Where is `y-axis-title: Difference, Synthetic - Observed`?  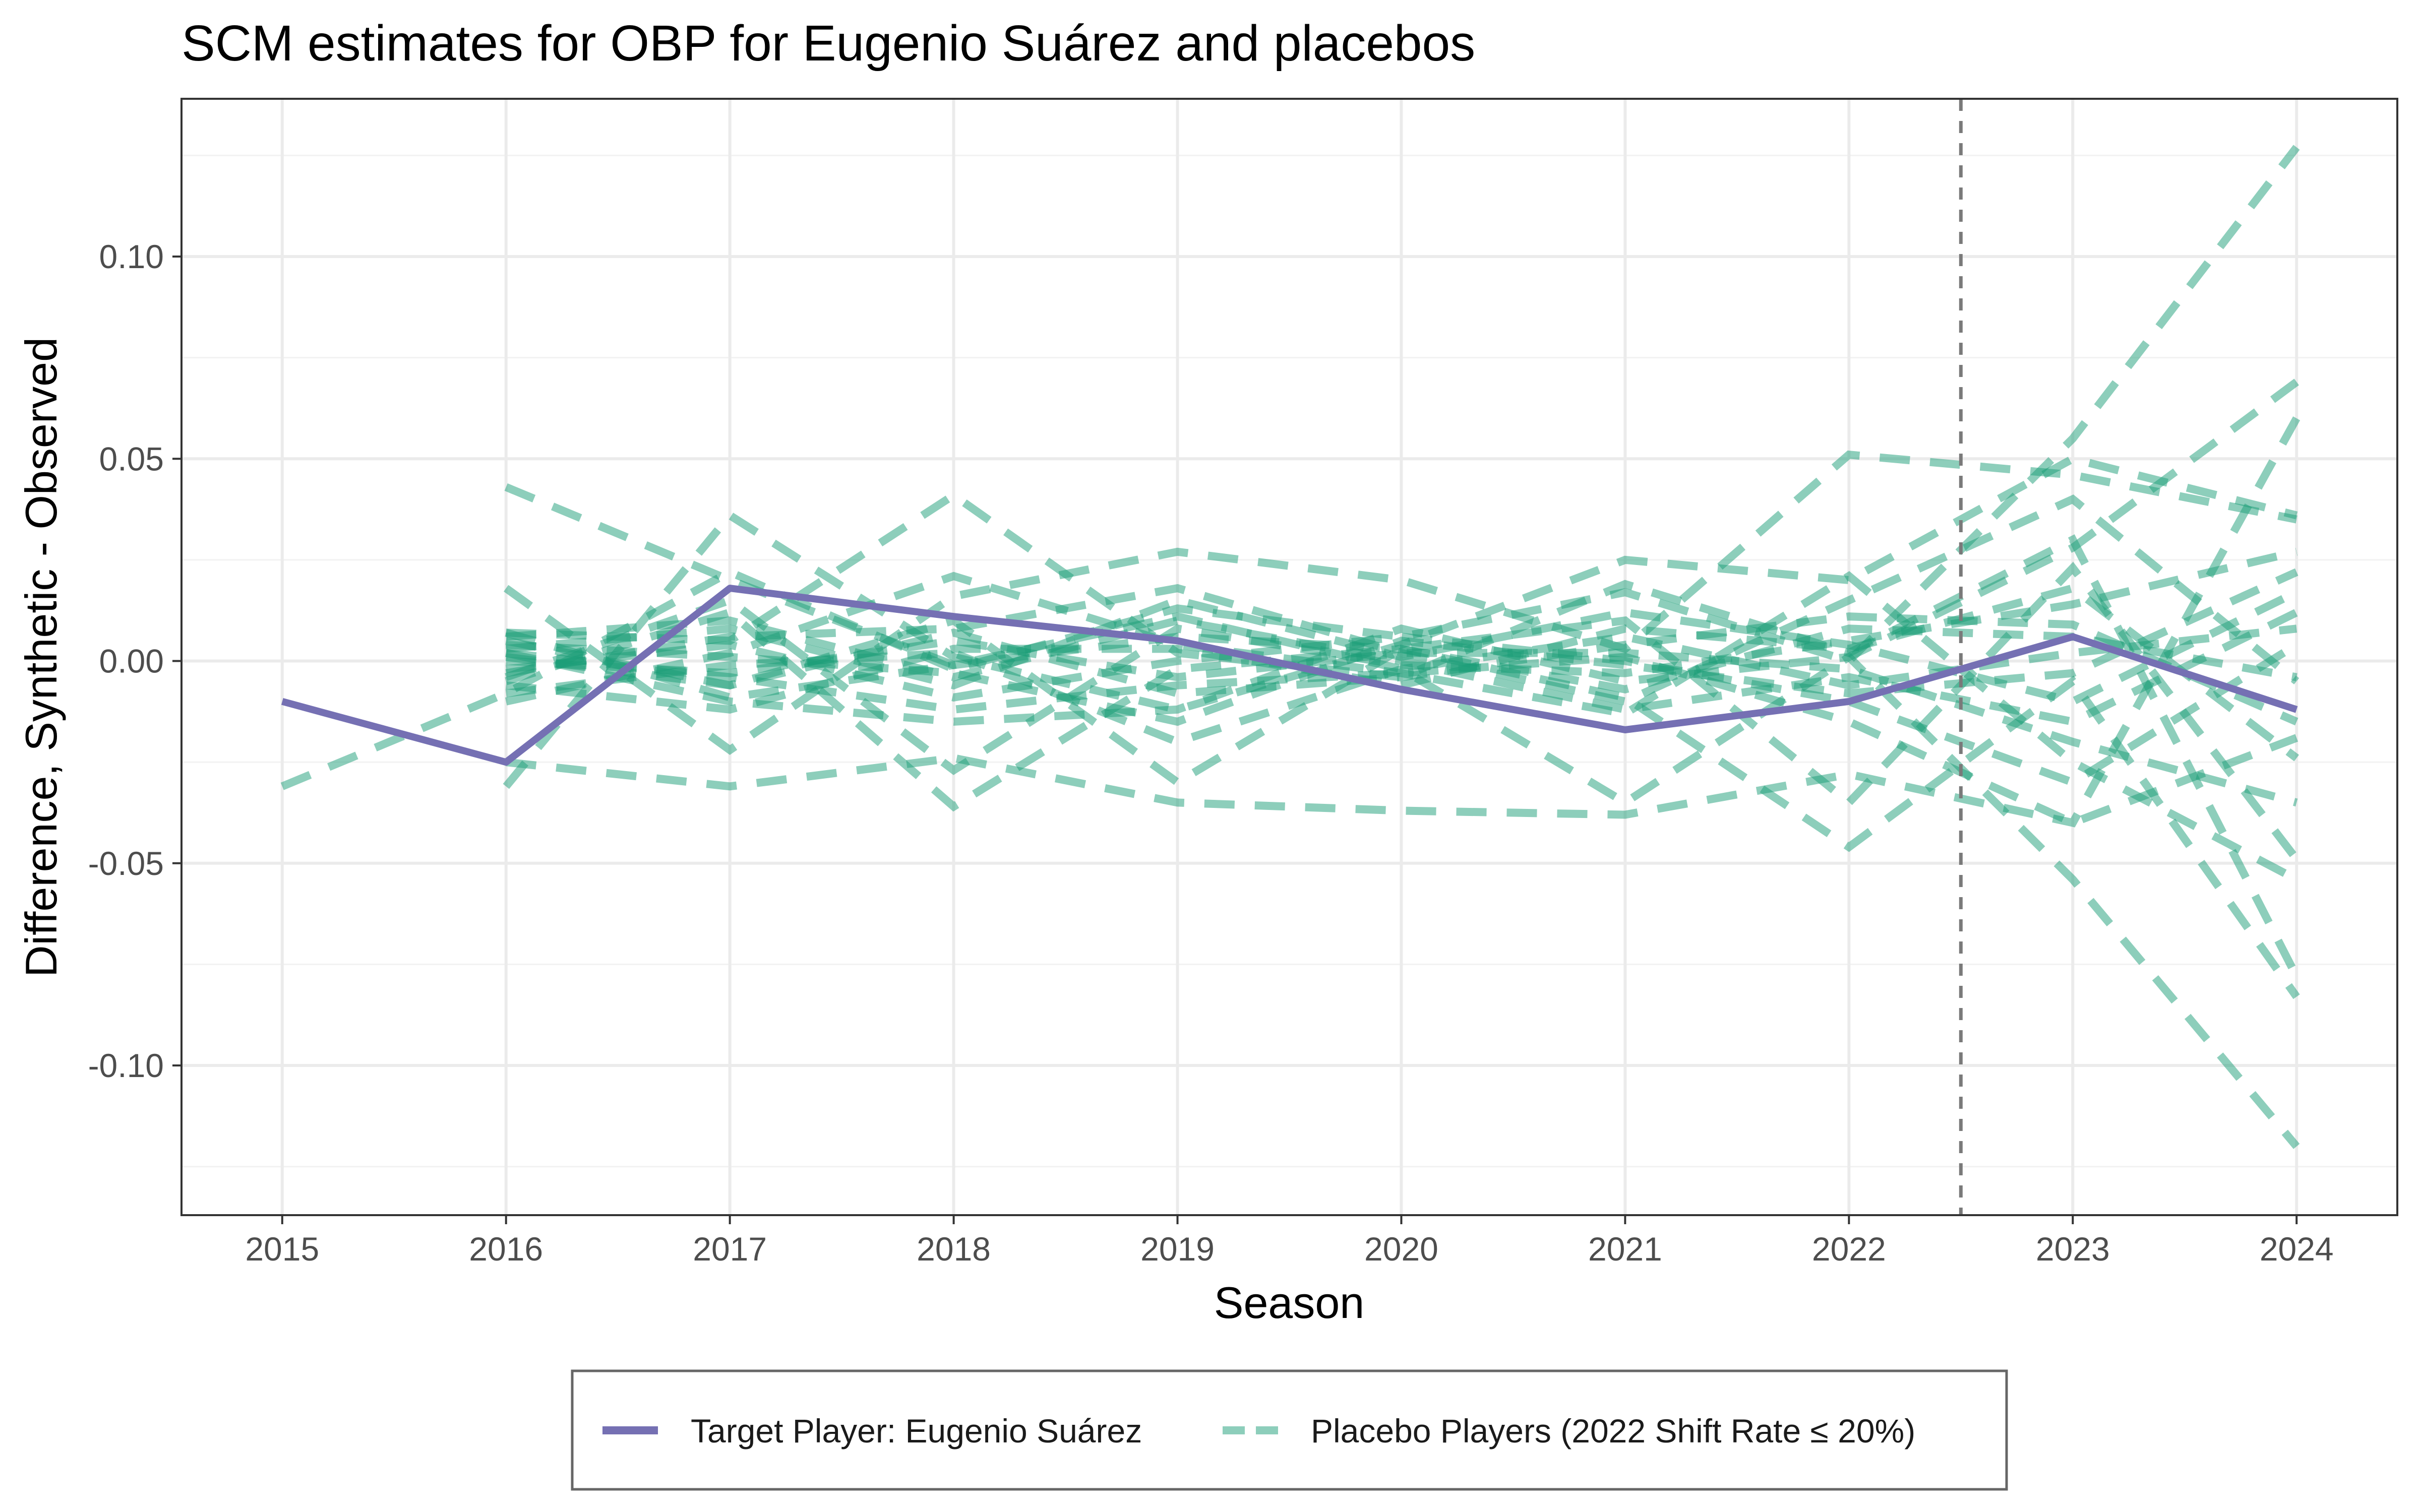
y-axis-title: Difference, Synthetic - Observed is located at coordinates (41, 657).